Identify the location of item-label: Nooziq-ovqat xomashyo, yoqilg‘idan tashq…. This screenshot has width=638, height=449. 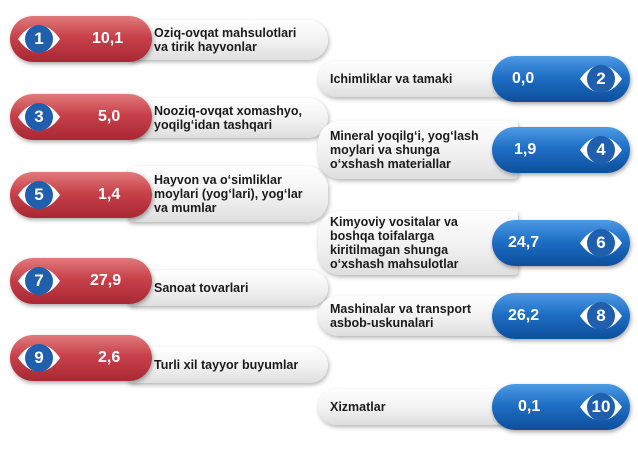
(228, 118).